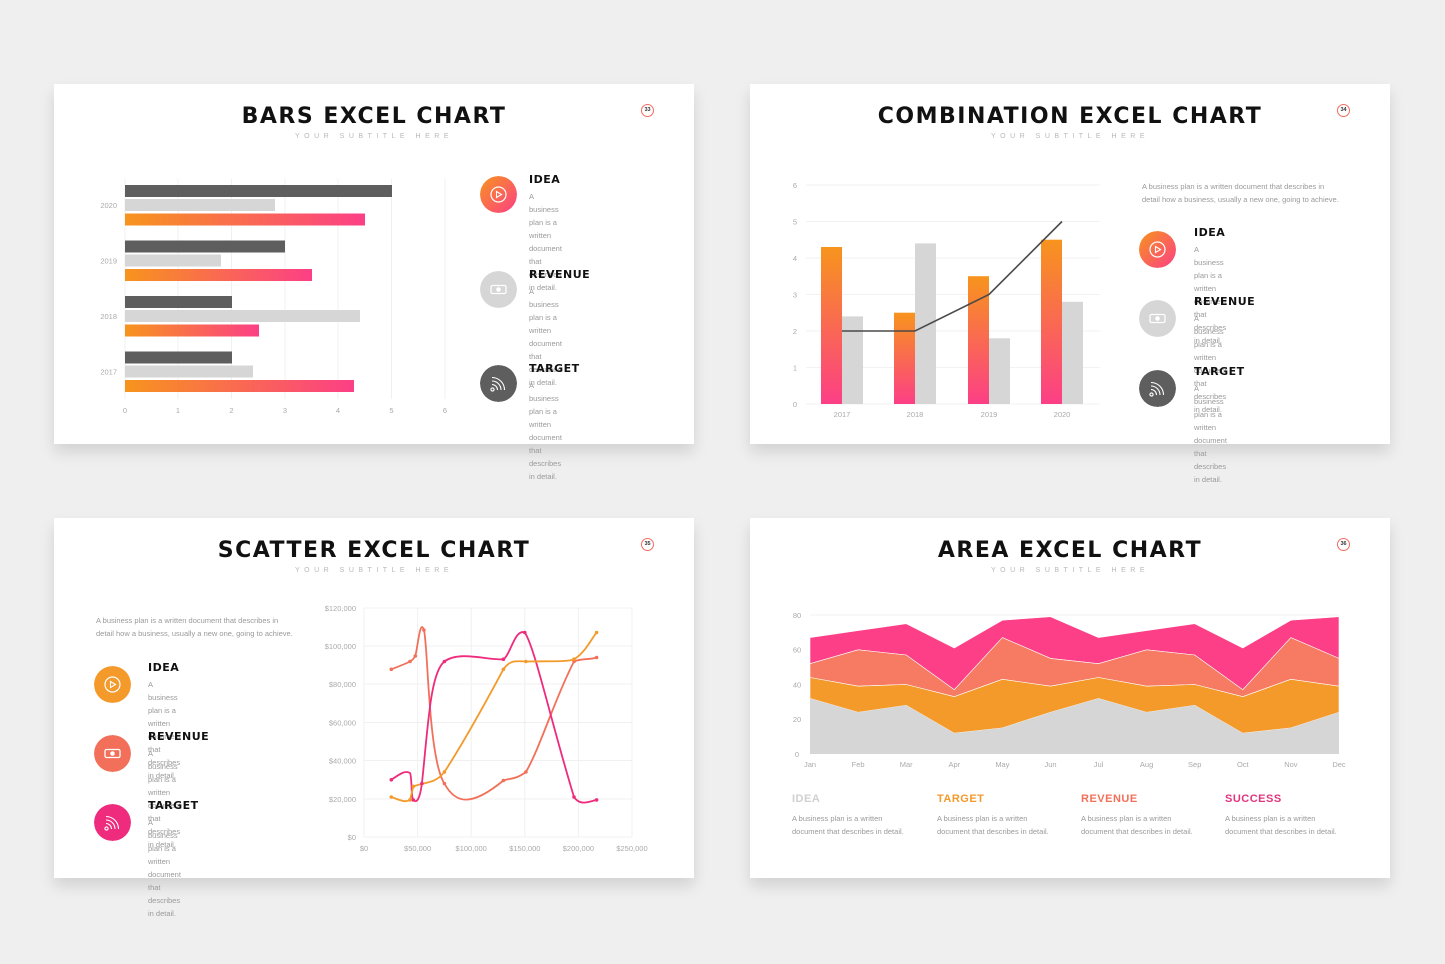  I want to click on svg-text: 80, so click(797, 615).